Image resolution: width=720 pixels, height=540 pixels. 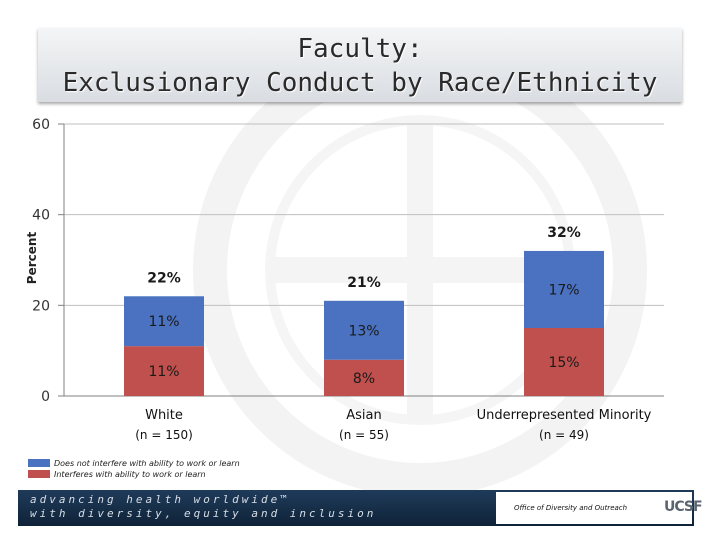 What do you see at coordinates (683, 507) in the screenshot?
I see `ucsf-logo: UCSF` at bounding box center [683, 507].